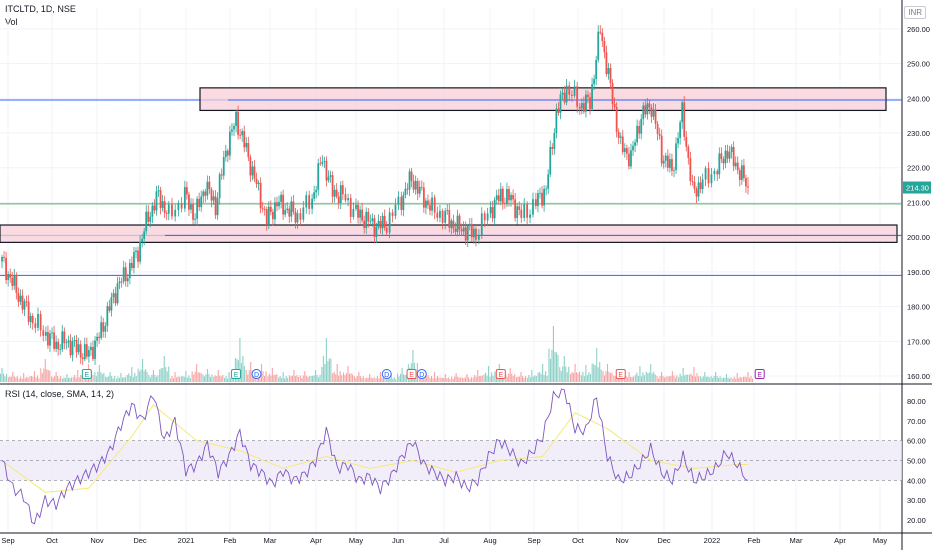 The height and width of the screenshot is (550, 932). I want to click on rsi-tick-label: 50.00, so click(916, 460).